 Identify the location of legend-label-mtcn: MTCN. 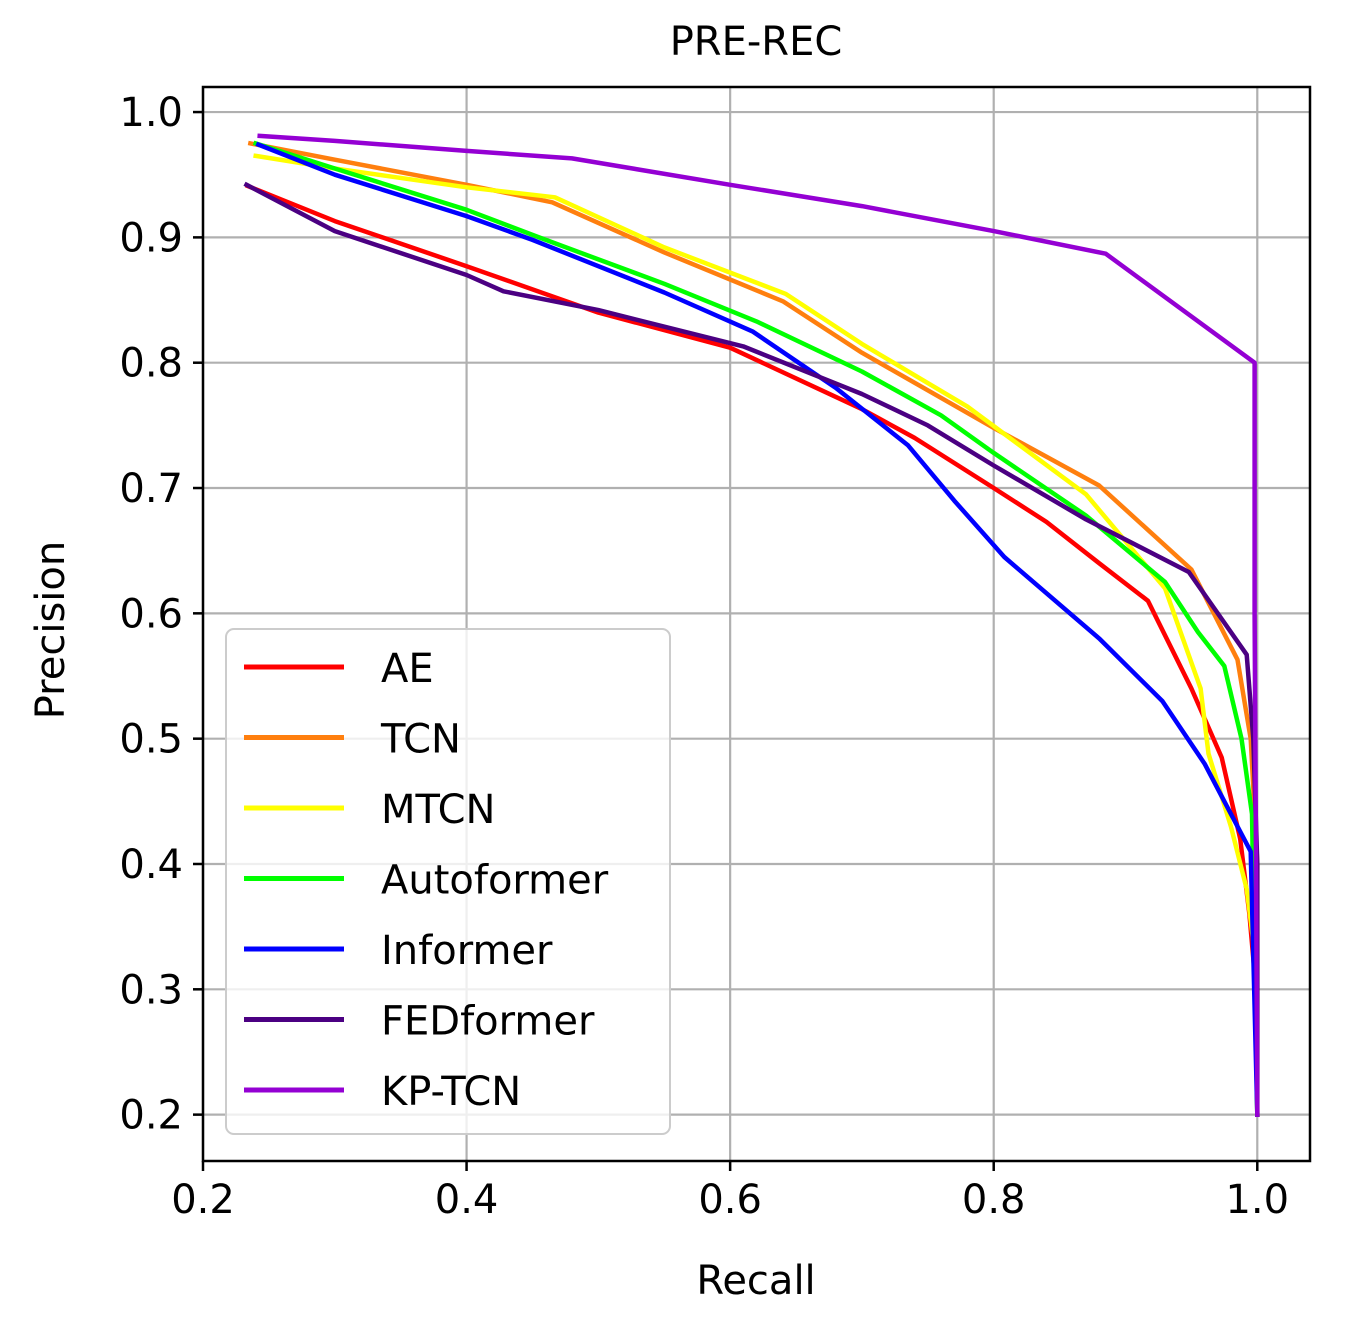
(438, 810).